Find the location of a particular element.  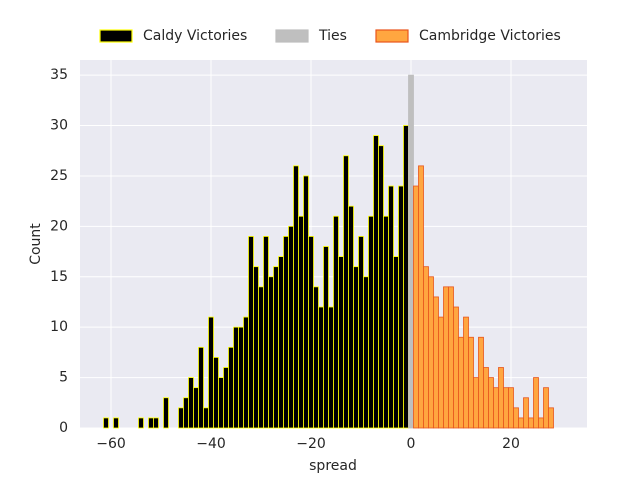

y-tick-label: 30 is located at coordinates (59, 126).